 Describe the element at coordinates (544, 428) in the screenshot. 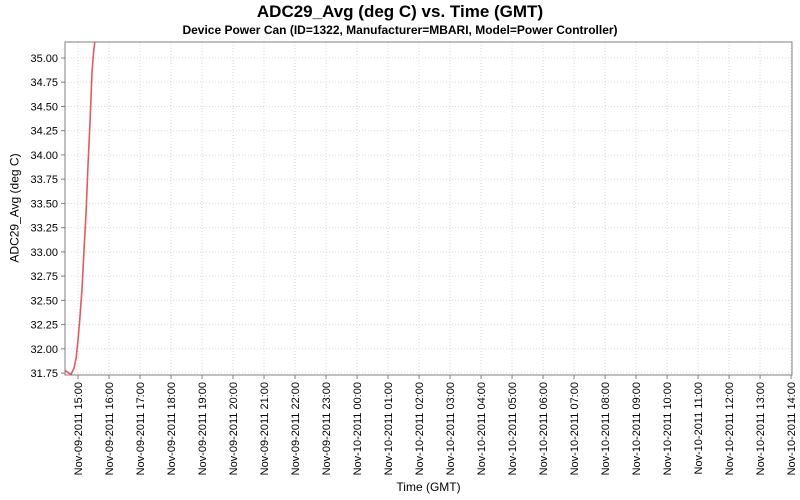

I see `x-tick-label: Nov-10-2011 06:00` at that location.